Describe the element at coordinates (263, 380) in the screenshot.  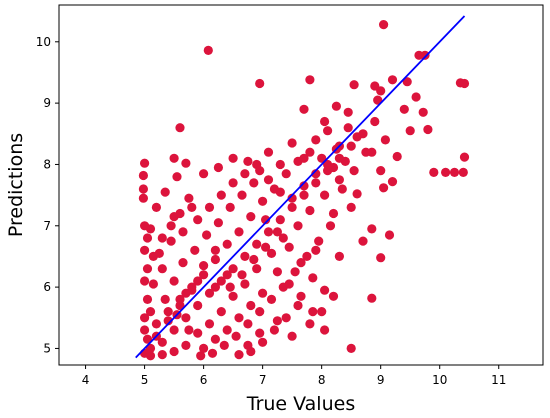
I see `x-tick-label: 7` at that location.